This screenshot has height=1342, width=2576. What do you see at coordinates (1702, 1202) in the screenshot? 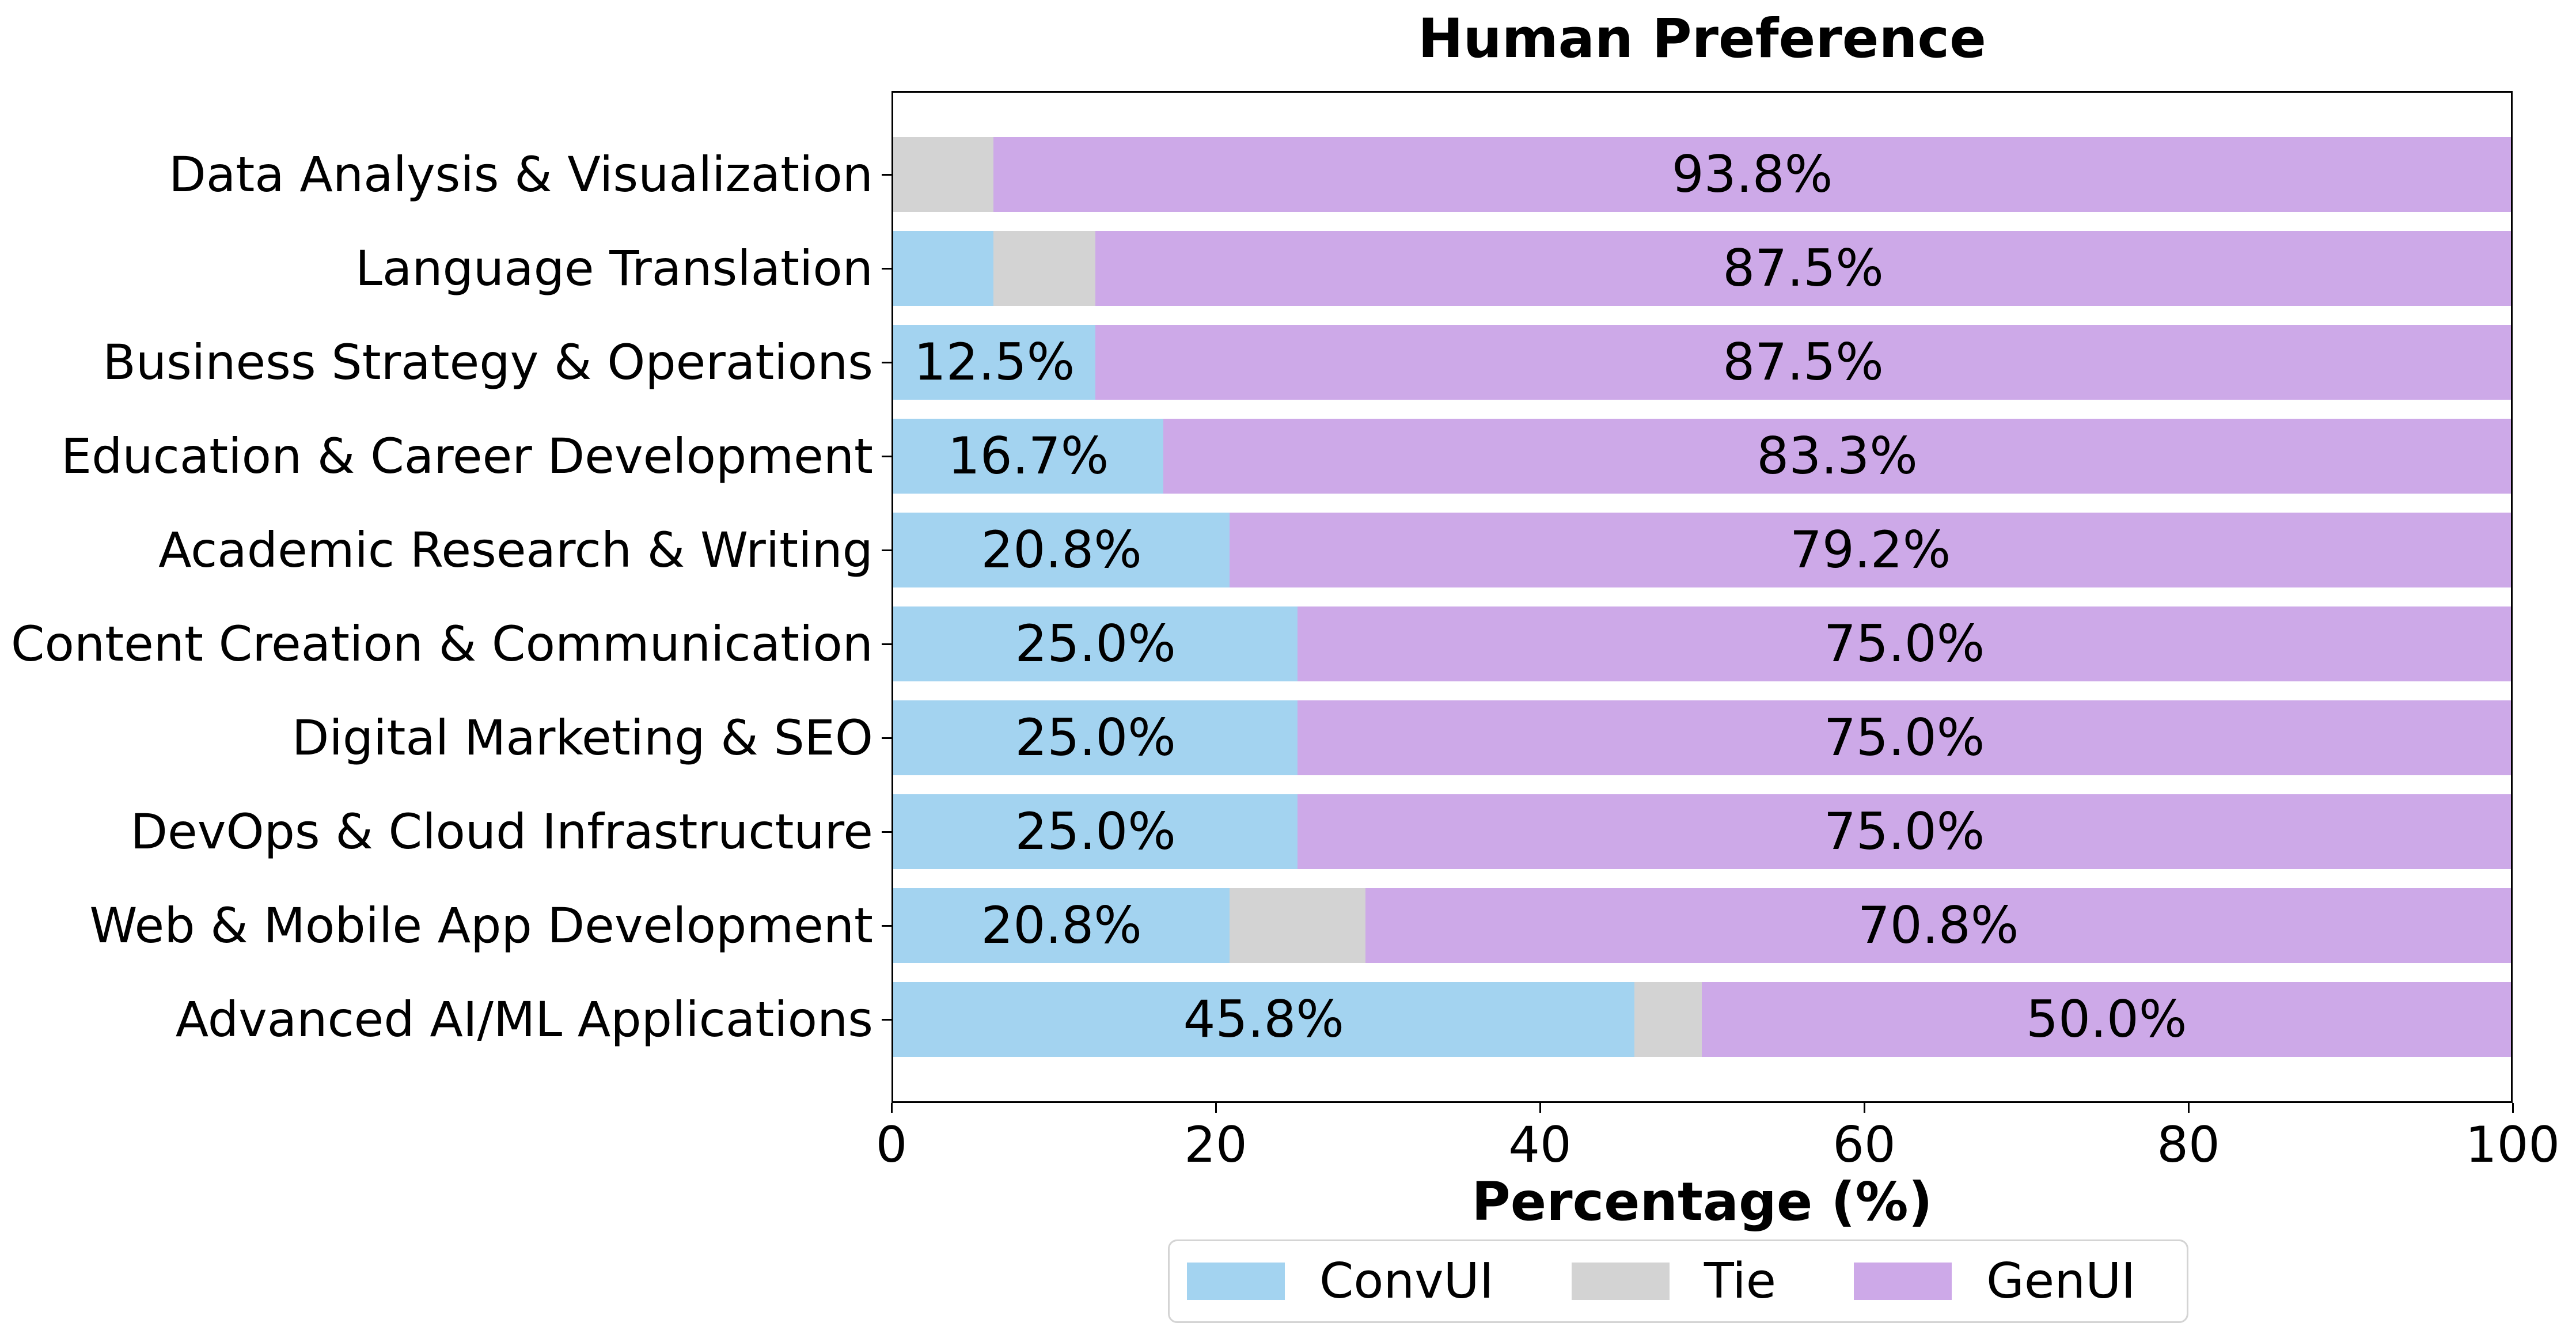
I see `x-axis-title: Percentage (%)` at bounding box center [1702, 1202].